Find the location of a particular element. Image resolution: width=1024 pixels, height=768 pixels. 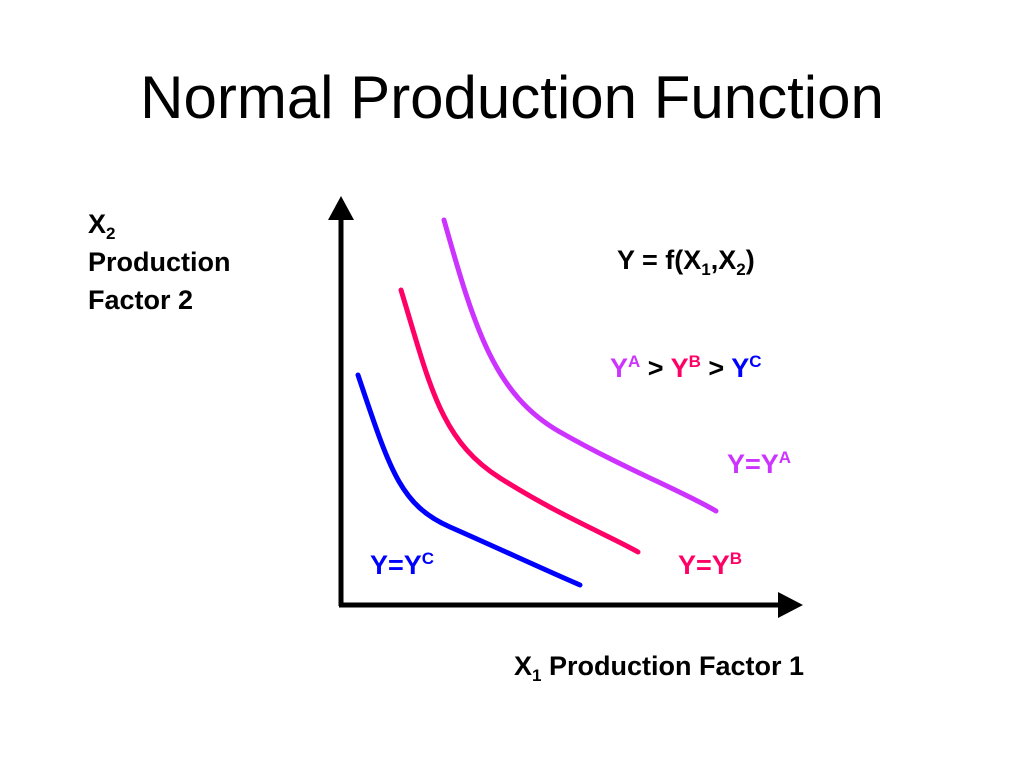

y-axis-symbol: X2 is located at coordinates (102, 226).